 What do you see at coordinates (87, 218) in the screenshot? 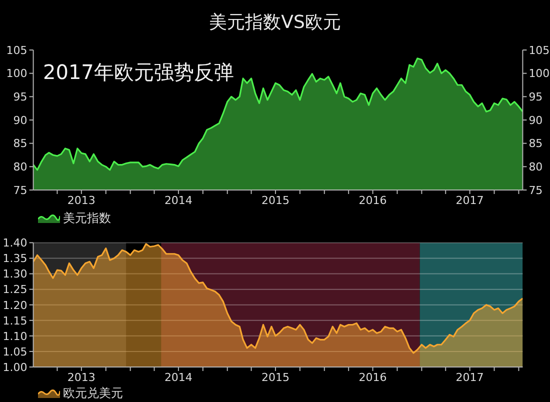
I see `legend-label: 美元指数` at bounding box center [87, 218].